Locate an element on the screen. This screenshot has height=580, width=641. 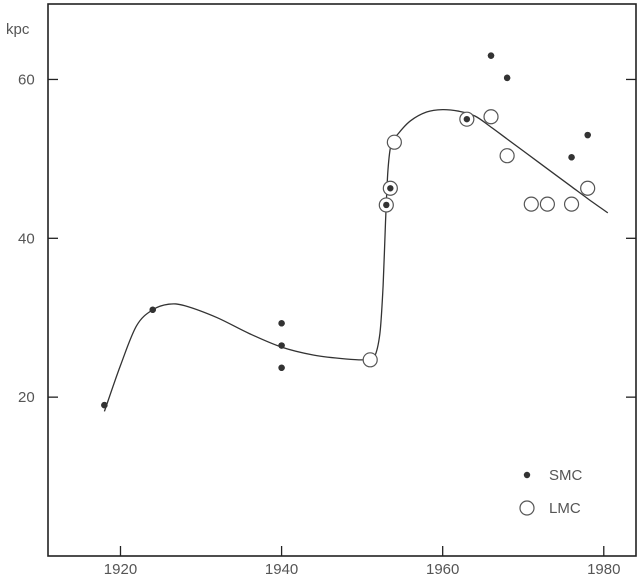
y-axis-label: kpc is located at coordinates (18, 29).